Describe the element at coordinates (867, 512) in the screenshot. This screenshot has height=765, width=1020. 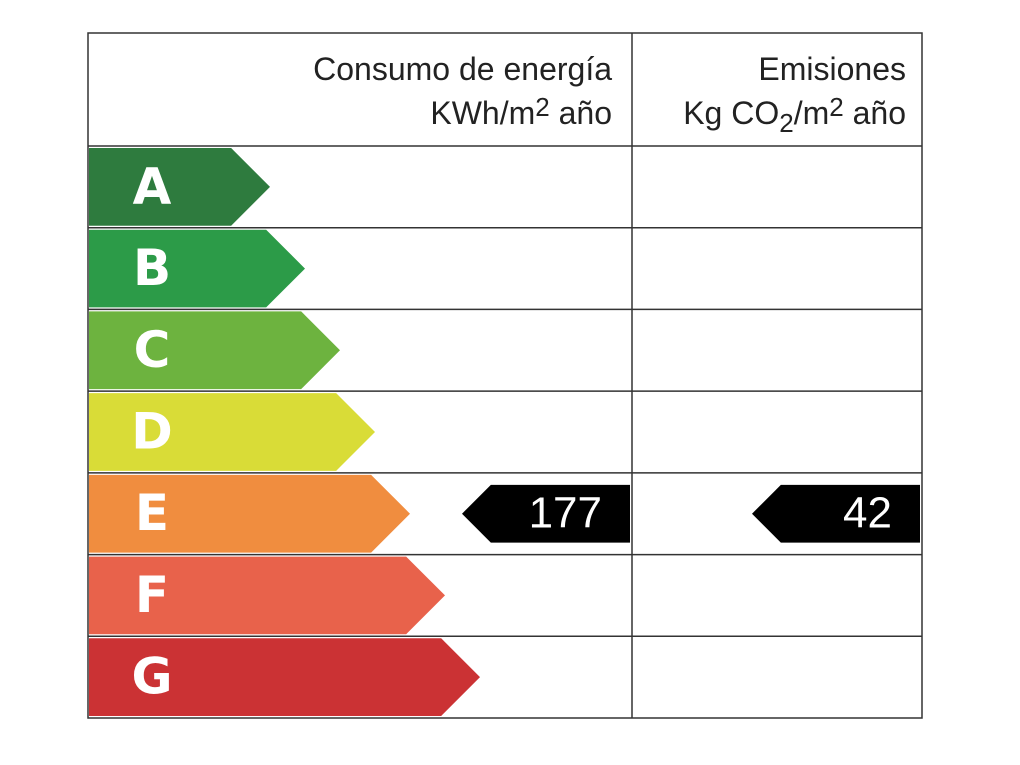
I see `rating-value: 42` at that location.